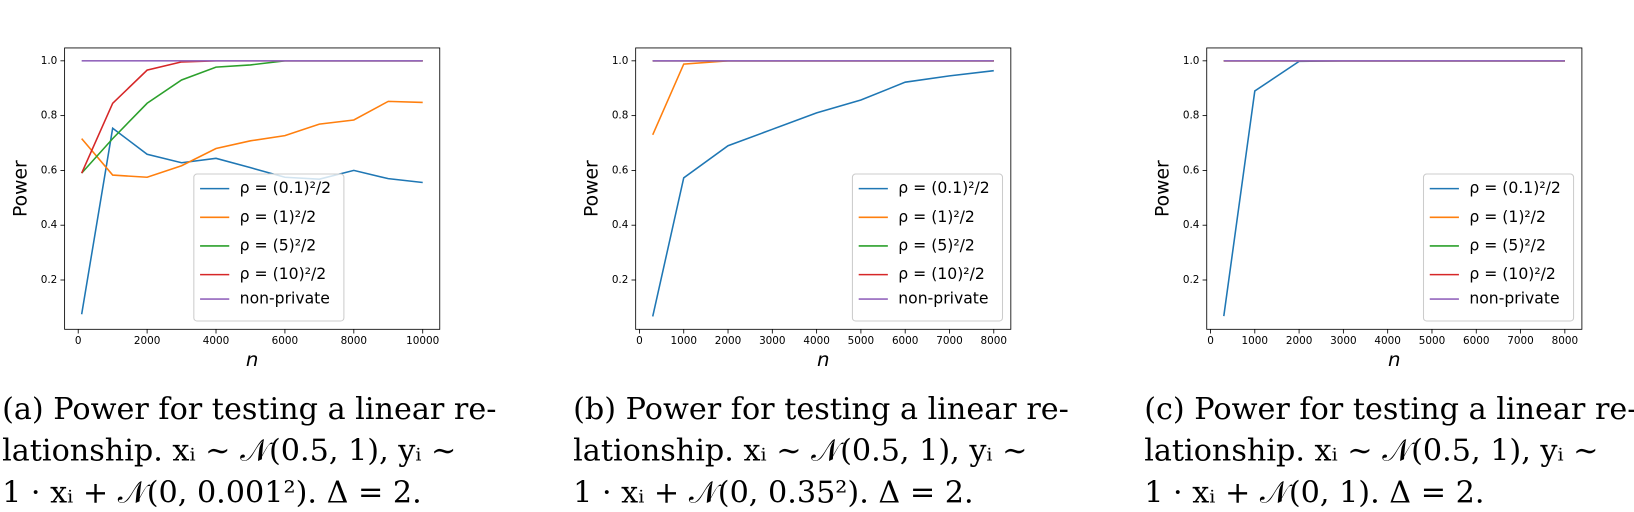 The height and width of the screenshot is (512, 1634). Describe the element at coordinates (249, 409) in the screenshot. I see `caption-line: (a) Power for testing a linear re-` at that location.